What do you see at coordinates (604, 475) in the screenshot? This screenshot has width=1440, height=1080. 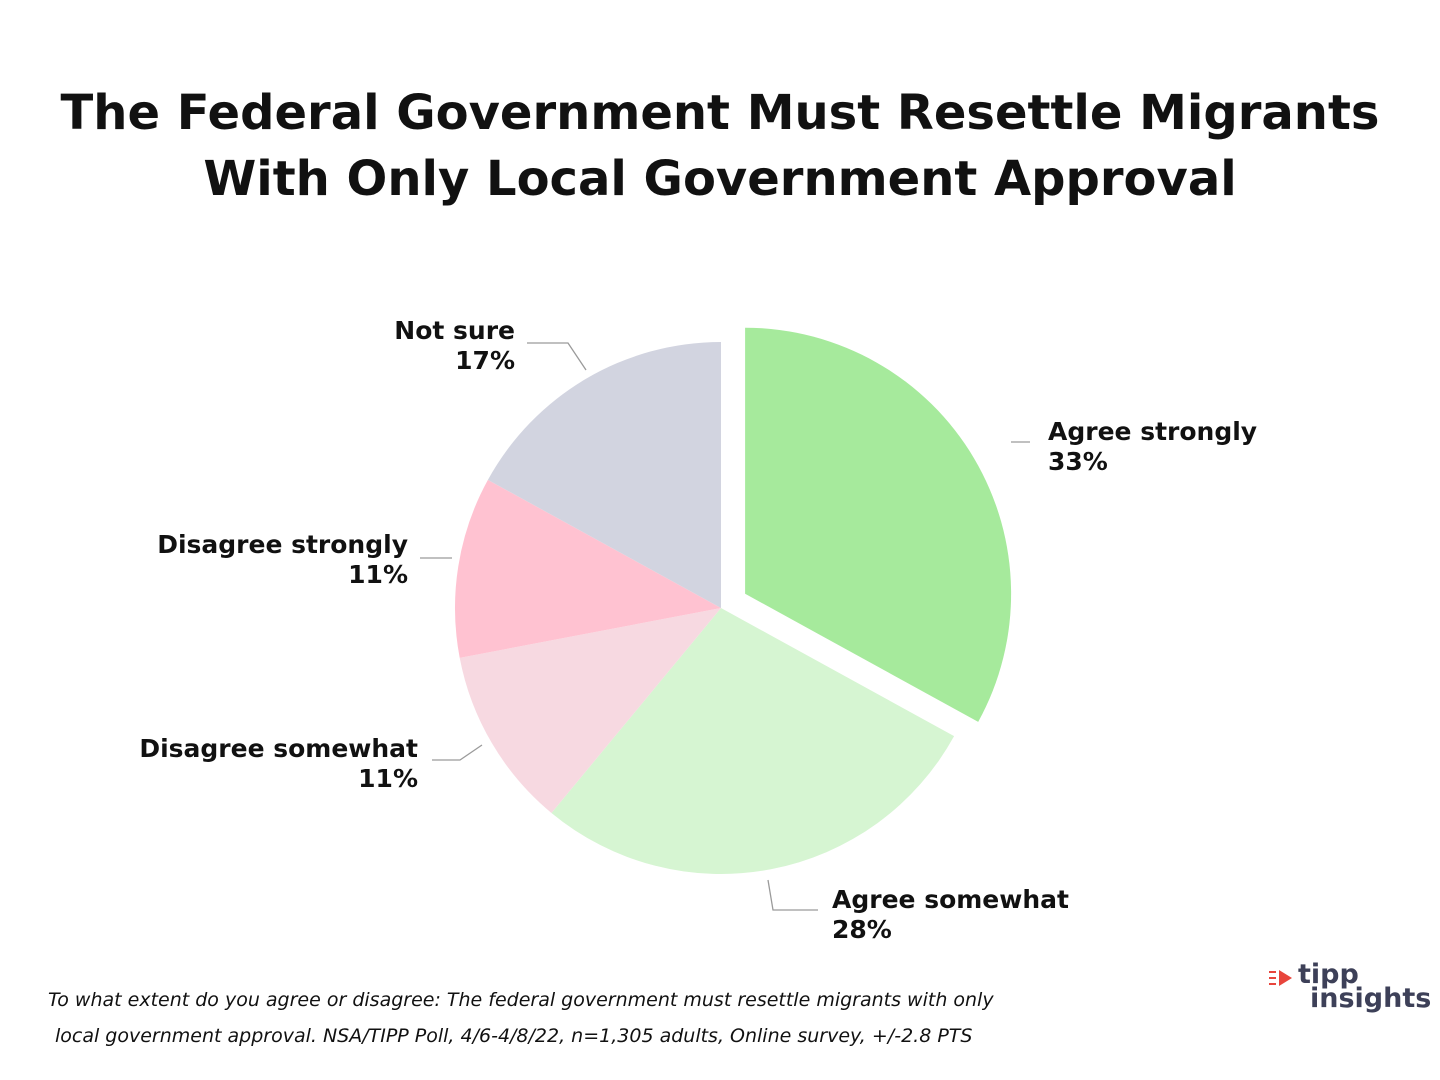 I see `pie-slice-not-sure` at bounding box center [604, 475].